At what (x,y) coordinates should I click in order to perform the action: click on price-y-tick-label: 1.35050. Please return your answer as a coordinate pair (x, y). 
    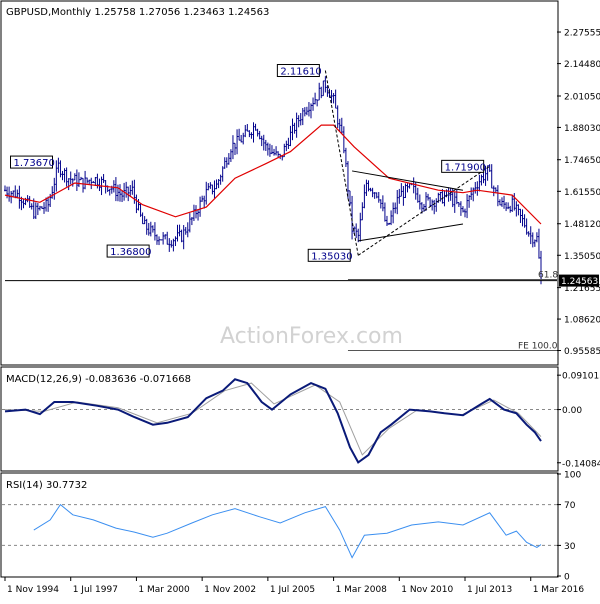
    Looking at the image, I should click on (582, 257).